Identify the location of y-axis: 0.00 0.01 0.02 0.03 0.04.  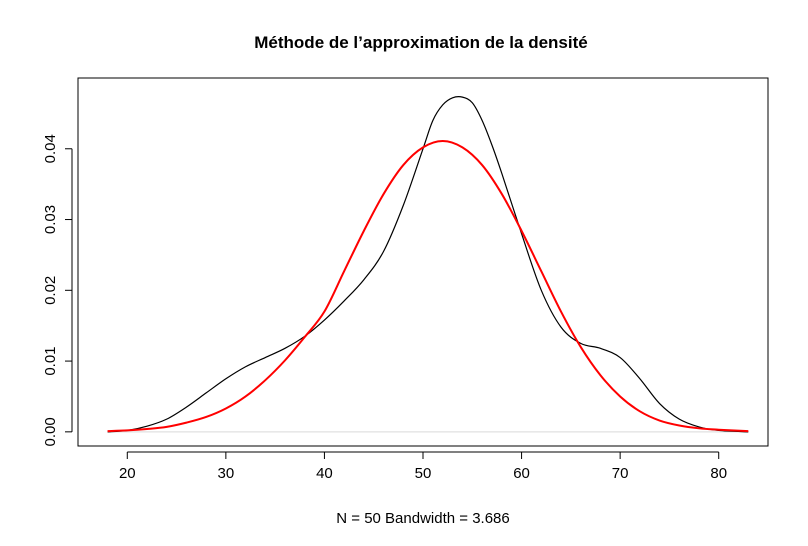
(57, 290).